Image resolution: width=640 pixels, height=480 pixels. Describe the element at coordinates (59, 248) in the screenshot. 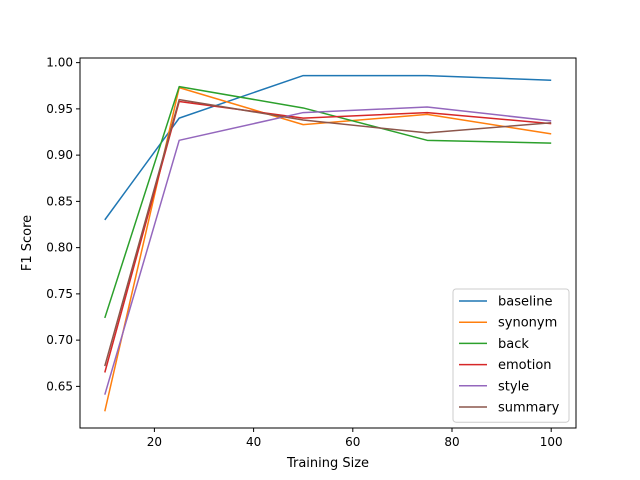

I see `y-tick-label: 0.80` at that location.